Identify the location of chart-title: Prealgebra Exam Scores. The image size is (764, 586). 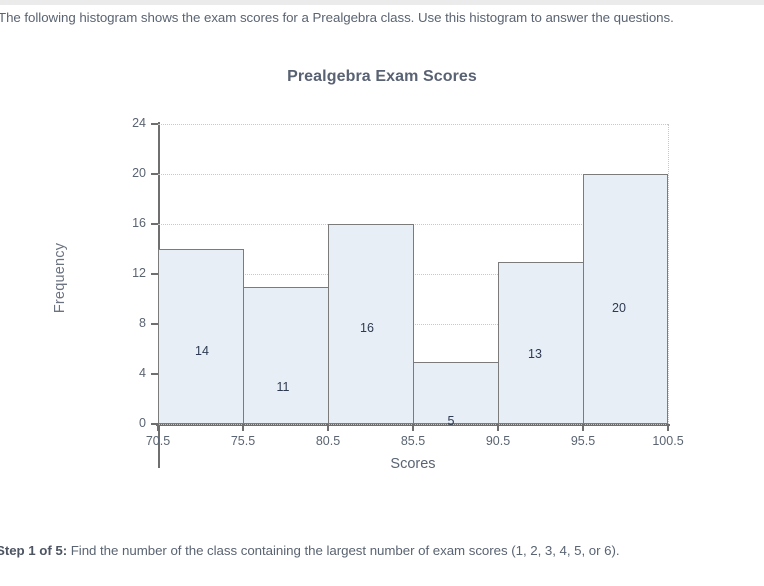
(382, 76).